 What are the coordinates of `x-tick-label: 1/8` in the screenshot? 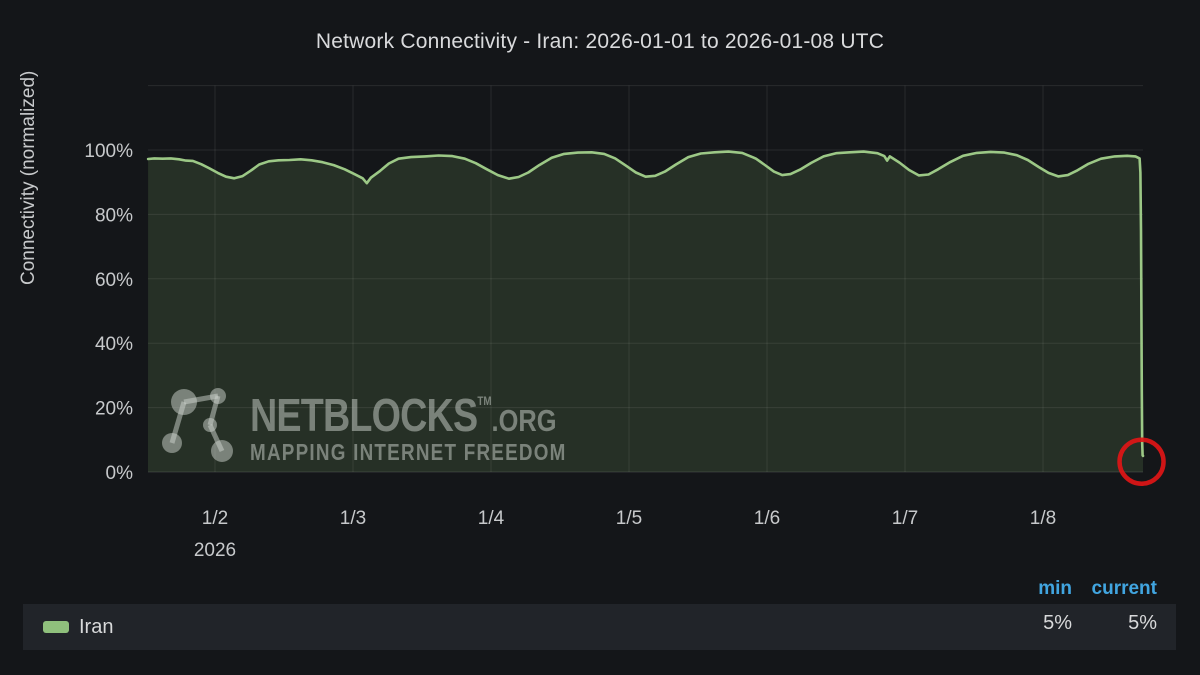 It's located at (1043, 518).